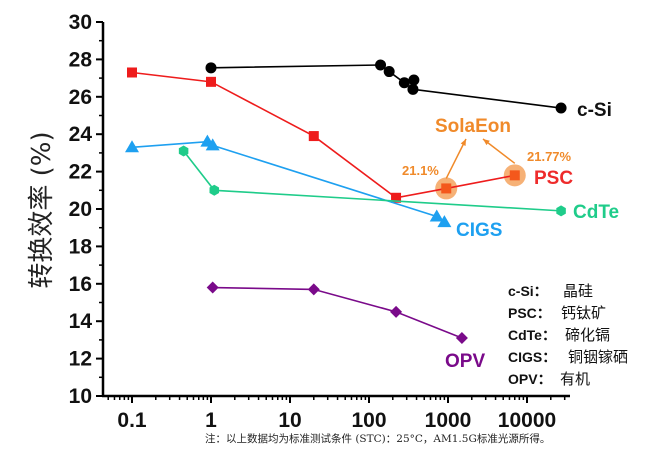 The image size is (650, 450). I want to click on legend-name: 碲化镉, so click(587, 335).